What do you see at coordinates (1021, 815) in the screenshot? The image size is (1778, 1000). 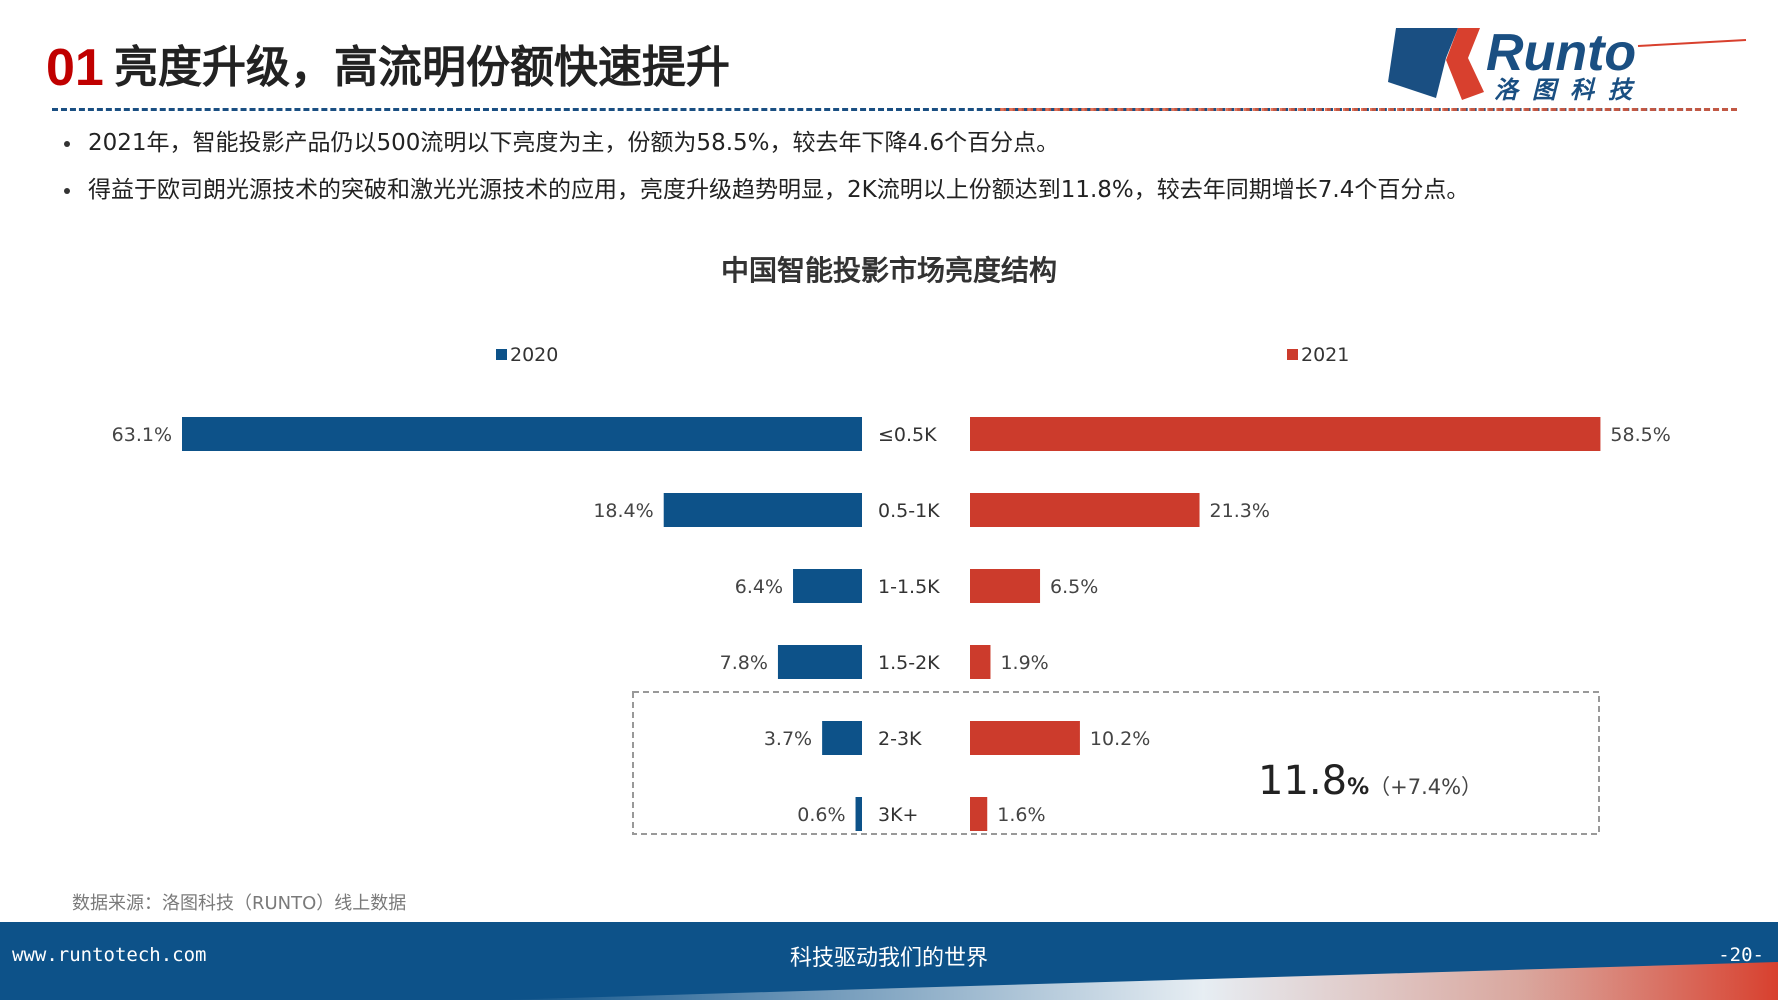 I see `data-label-2021: 1.6%` at bounding box center [1021, 815].